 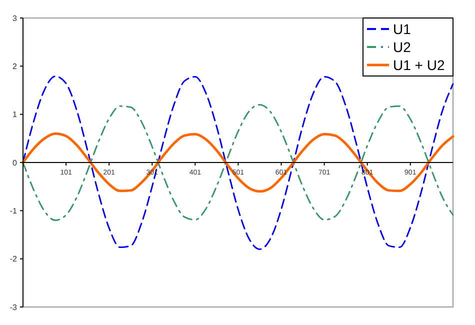 What do you see at coordinates (419, 65) in the screenshot?
I see `legend-label: U1 + U2` at bounding box center [419, 65].